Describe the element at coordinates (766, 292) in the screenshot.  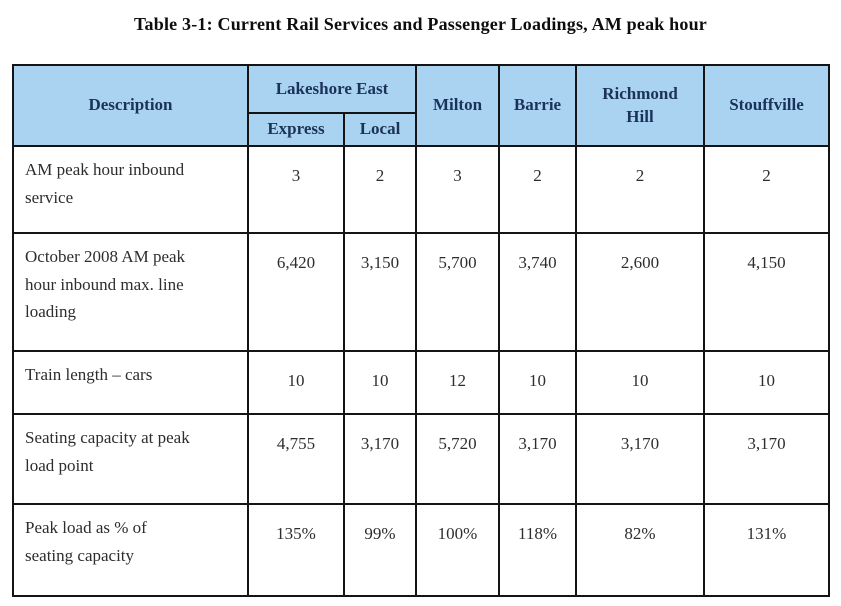
I see `table-cell: 4,150` at that location.